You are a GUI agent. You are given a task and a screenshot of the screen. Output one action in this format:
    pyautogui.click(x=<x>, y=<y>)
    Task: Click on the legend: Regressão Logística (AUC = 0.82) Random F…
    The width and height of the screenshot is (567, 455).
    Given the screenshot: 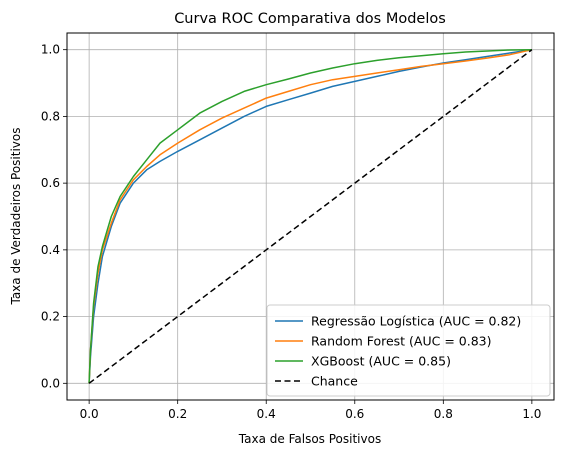 What is the action you would take?
    pyautogui.click(x=408, y=350)
    